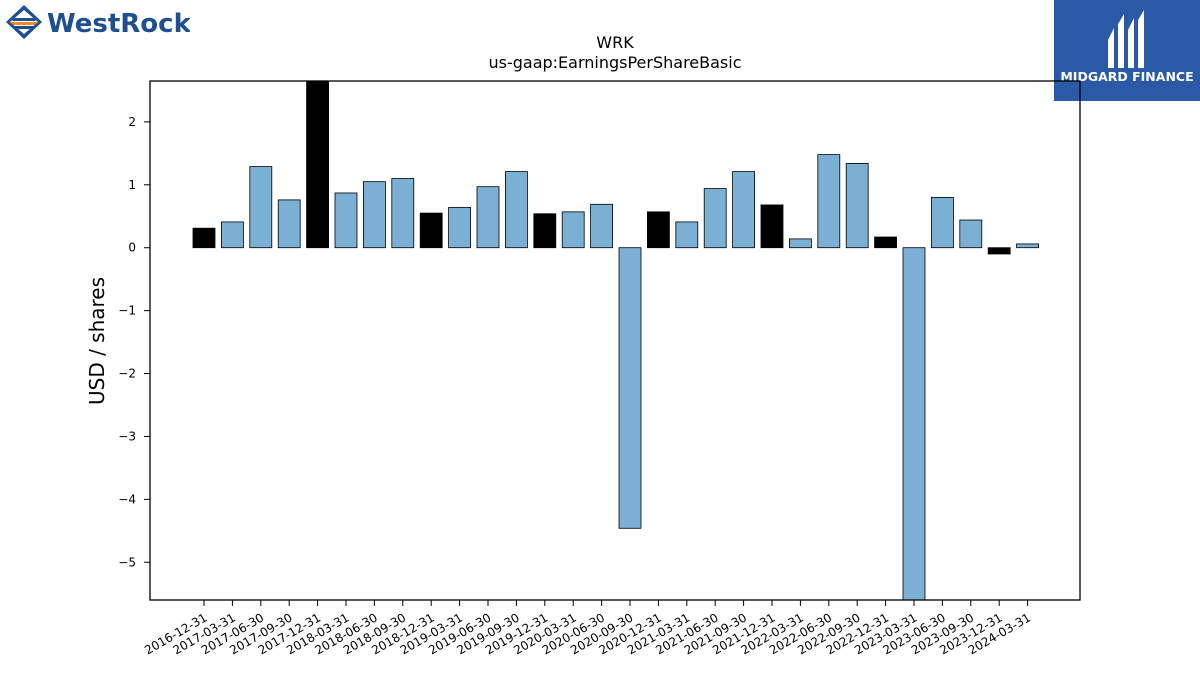 This screenshot has width=1200, height=675. I want to click on y-tick-label: 0, so click(132, 248).